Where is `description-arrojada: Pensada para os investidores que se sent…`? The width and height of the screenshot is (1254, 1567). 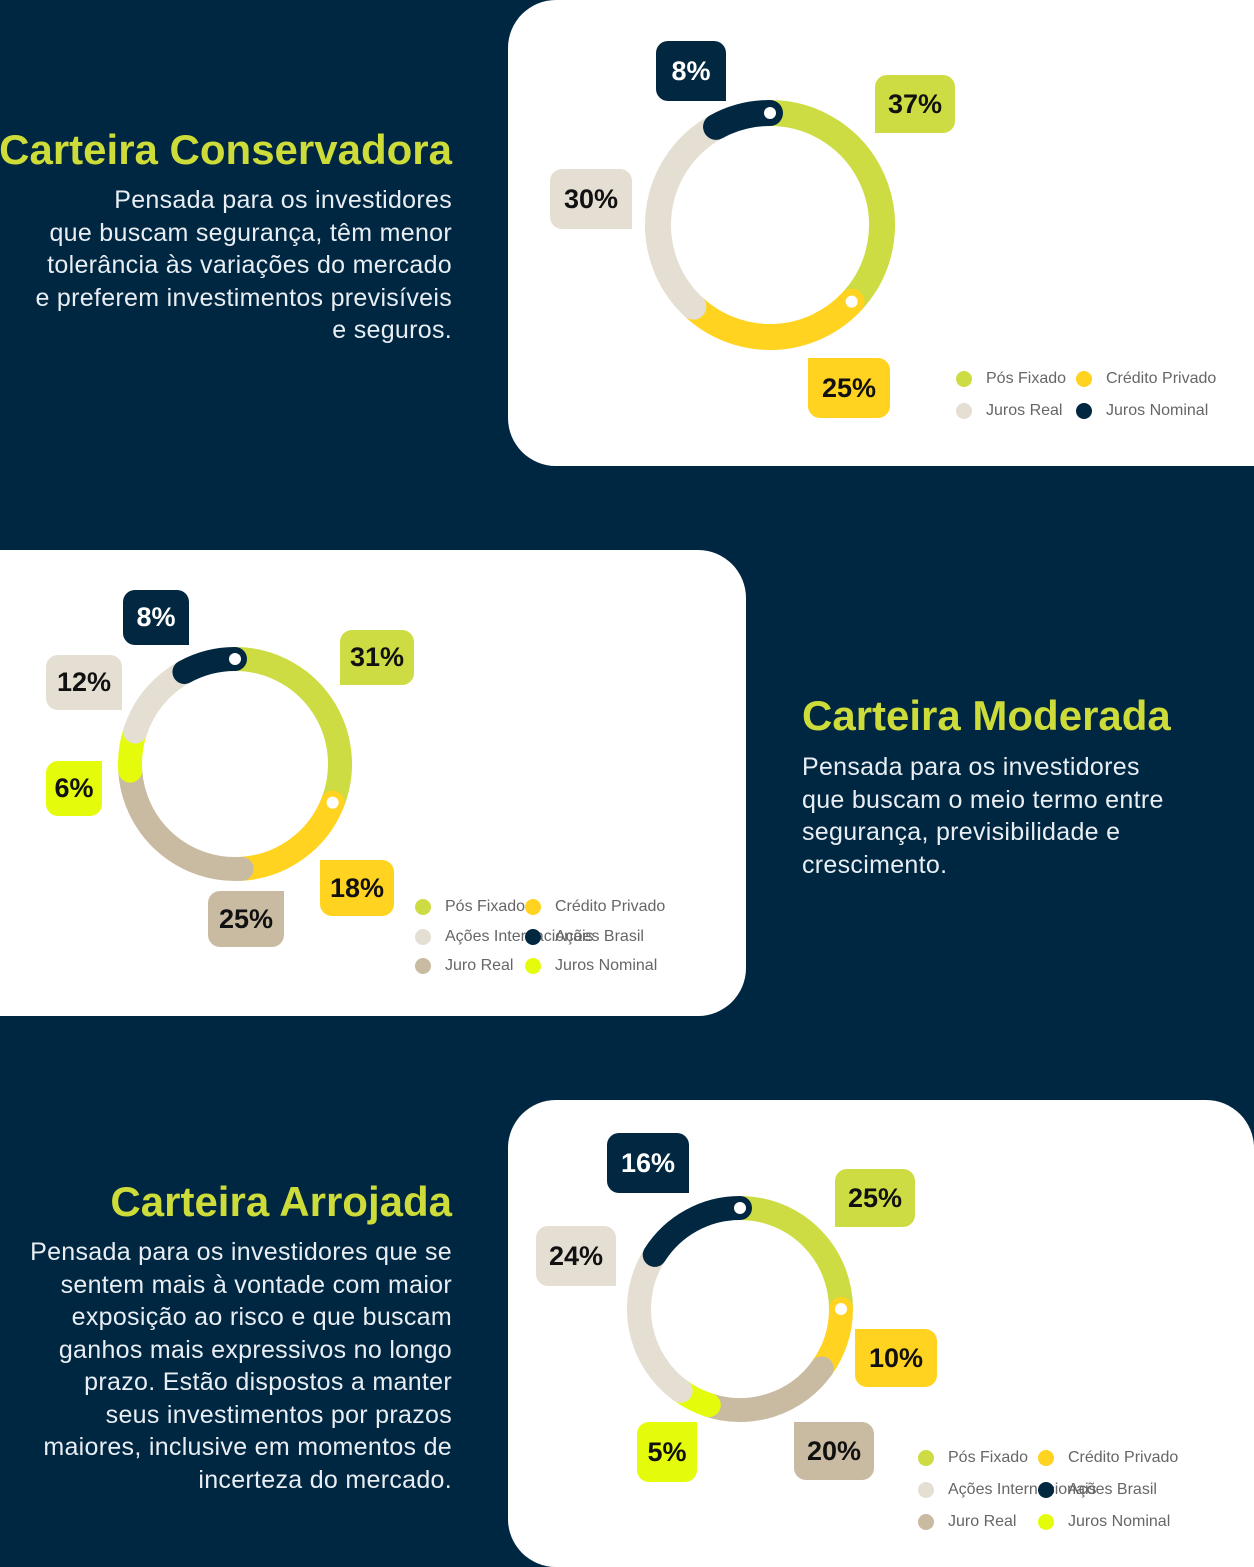
description-arrojada: Pensada para os investidores que se sent… is located at coordinates (241, 1366).